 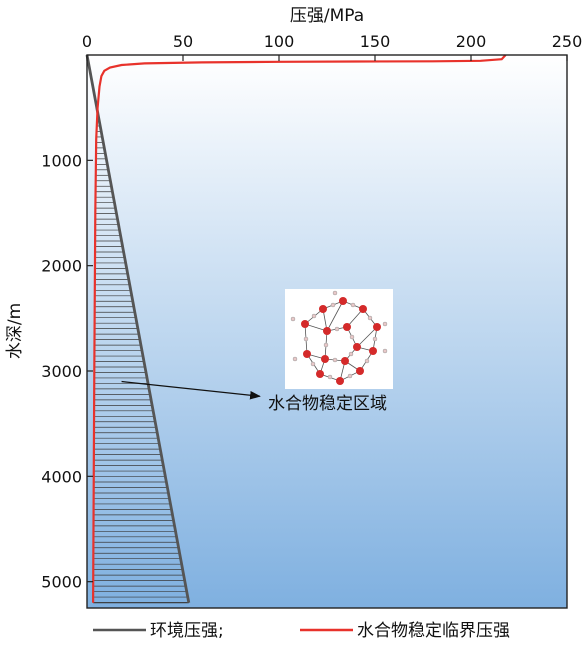 What do you see at coordinates (87, 41) in the screenshot?
I see `x-tick-label: 0` at bounding box center [87, 41].